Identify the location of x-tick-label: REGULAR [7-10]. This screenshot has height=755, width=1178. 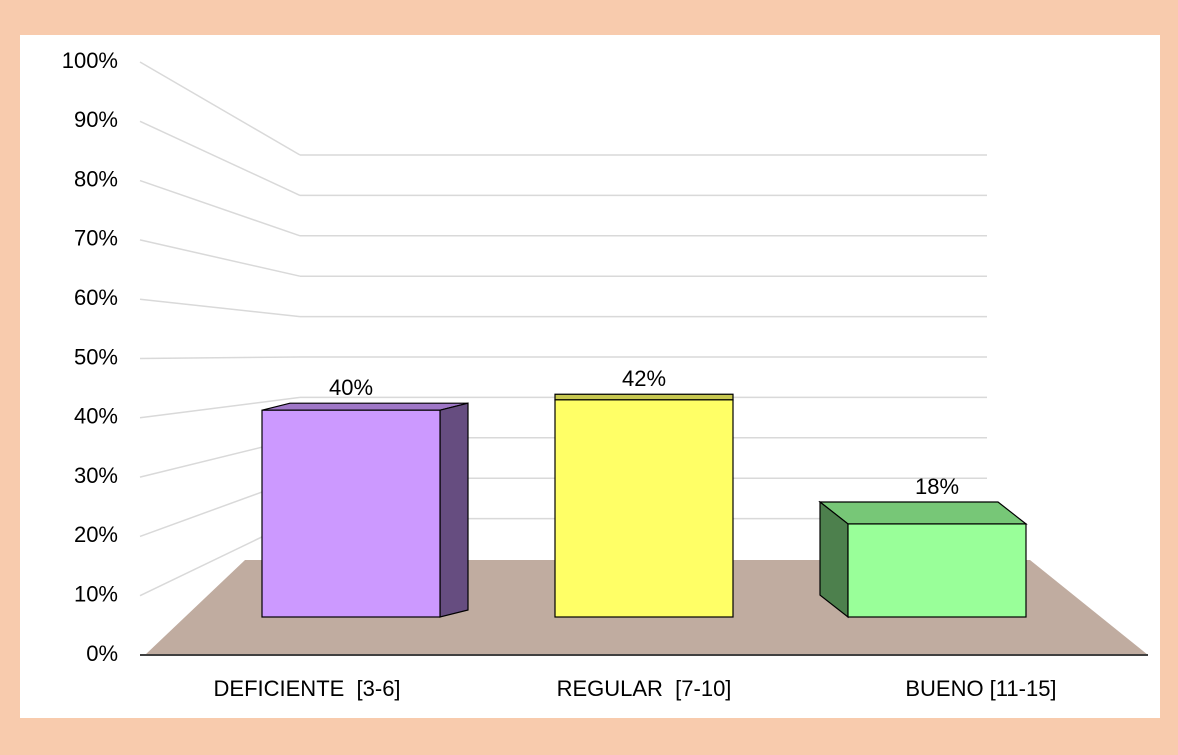
(644, 688).